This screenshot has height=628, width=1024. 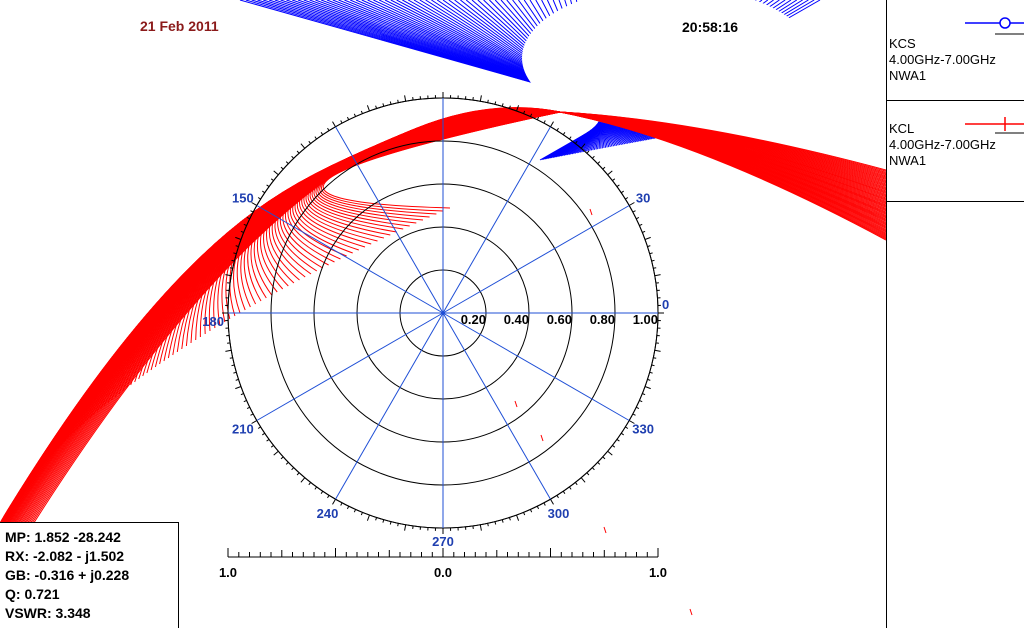 What do you see at coordinates (591, 212) in the screenshot?
I see `kcl-trace-point` at bounding box center [591, 212].